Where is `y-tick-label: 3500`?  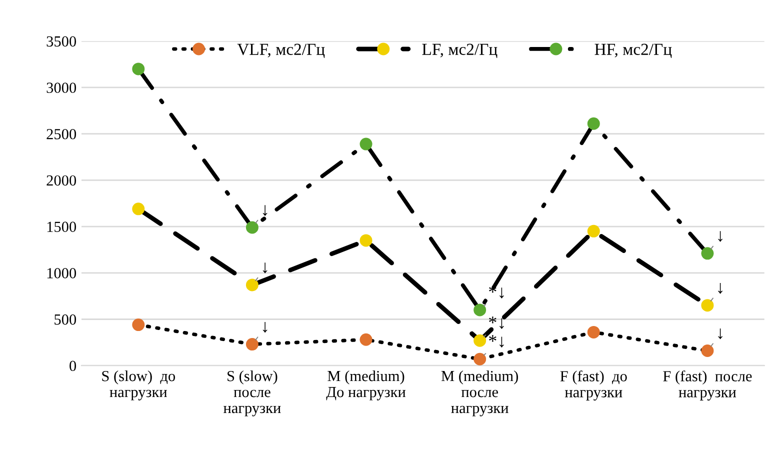
y-tick-label: 3500 is located at coordinates (61, 41).